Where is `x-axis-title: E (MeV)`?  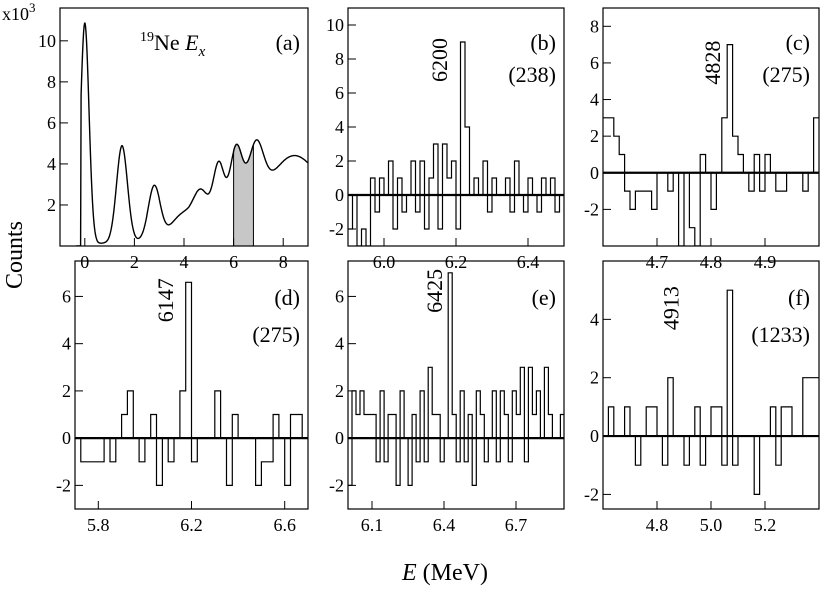 x-axis-title: E (MeV) is located at coordinates (444, 573).